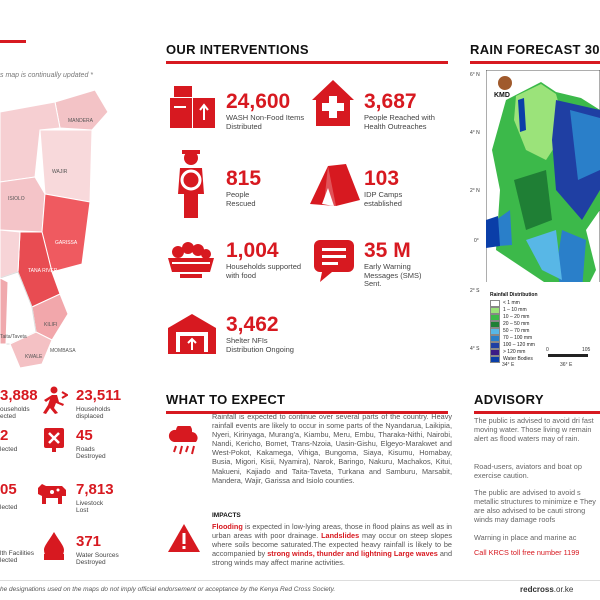 The height and width of the screenshot is (600, 600). I want to click on food-icon, so click(191, 260).